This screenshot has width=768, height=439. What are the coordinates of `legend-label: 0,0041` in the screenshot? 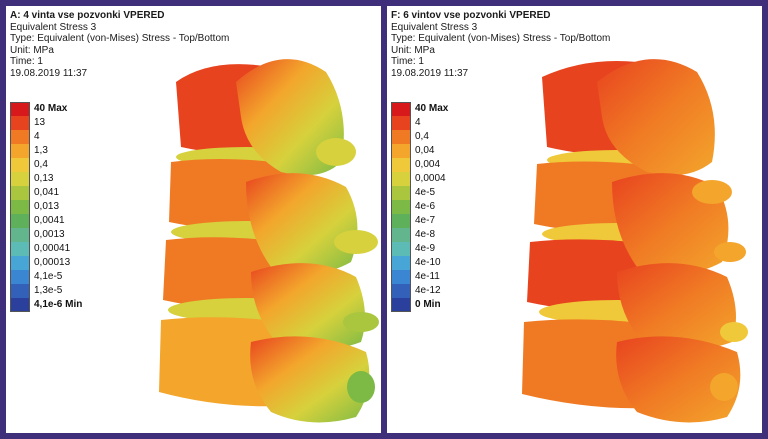 It's located at (49, 220).